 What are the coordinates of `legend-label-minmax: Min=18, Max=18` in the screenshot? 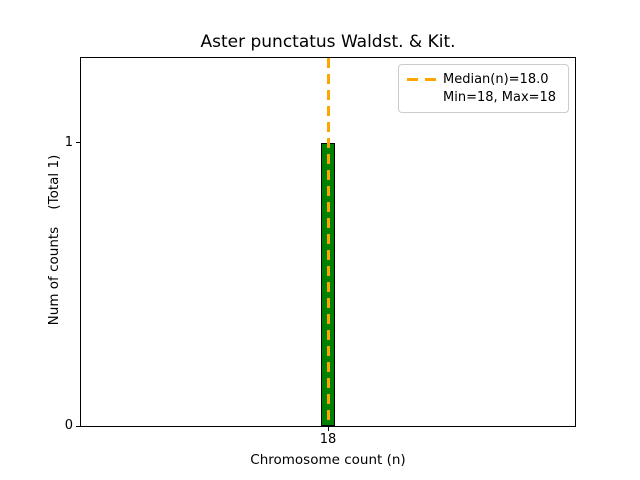 It's located at (500, 97).